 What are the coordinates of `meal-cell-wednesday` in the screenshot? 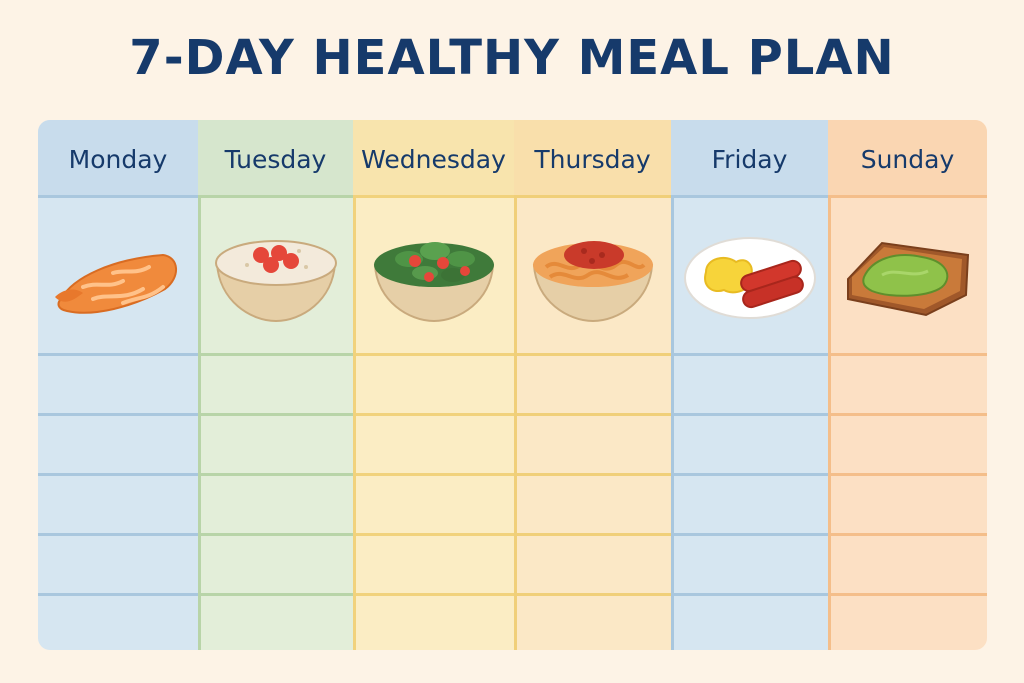 It's located at (433, 277).